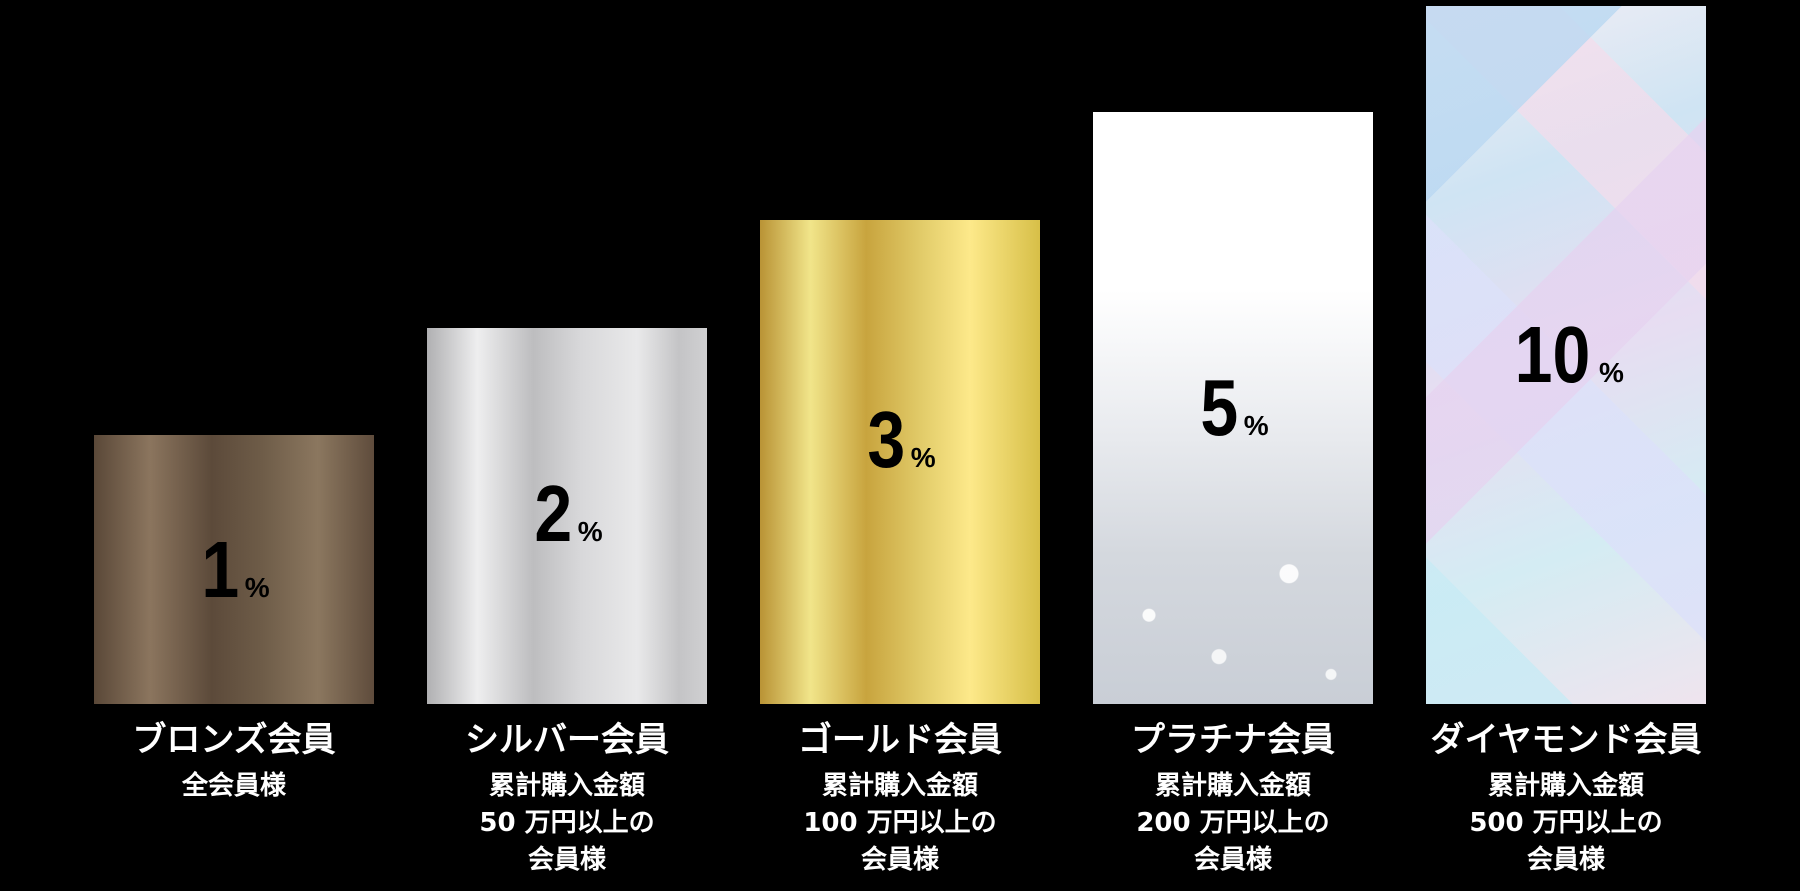 This screenshot has width=1800, height=891. I want to click on tier-condition: 100 万円以上の, so click(900, 823).